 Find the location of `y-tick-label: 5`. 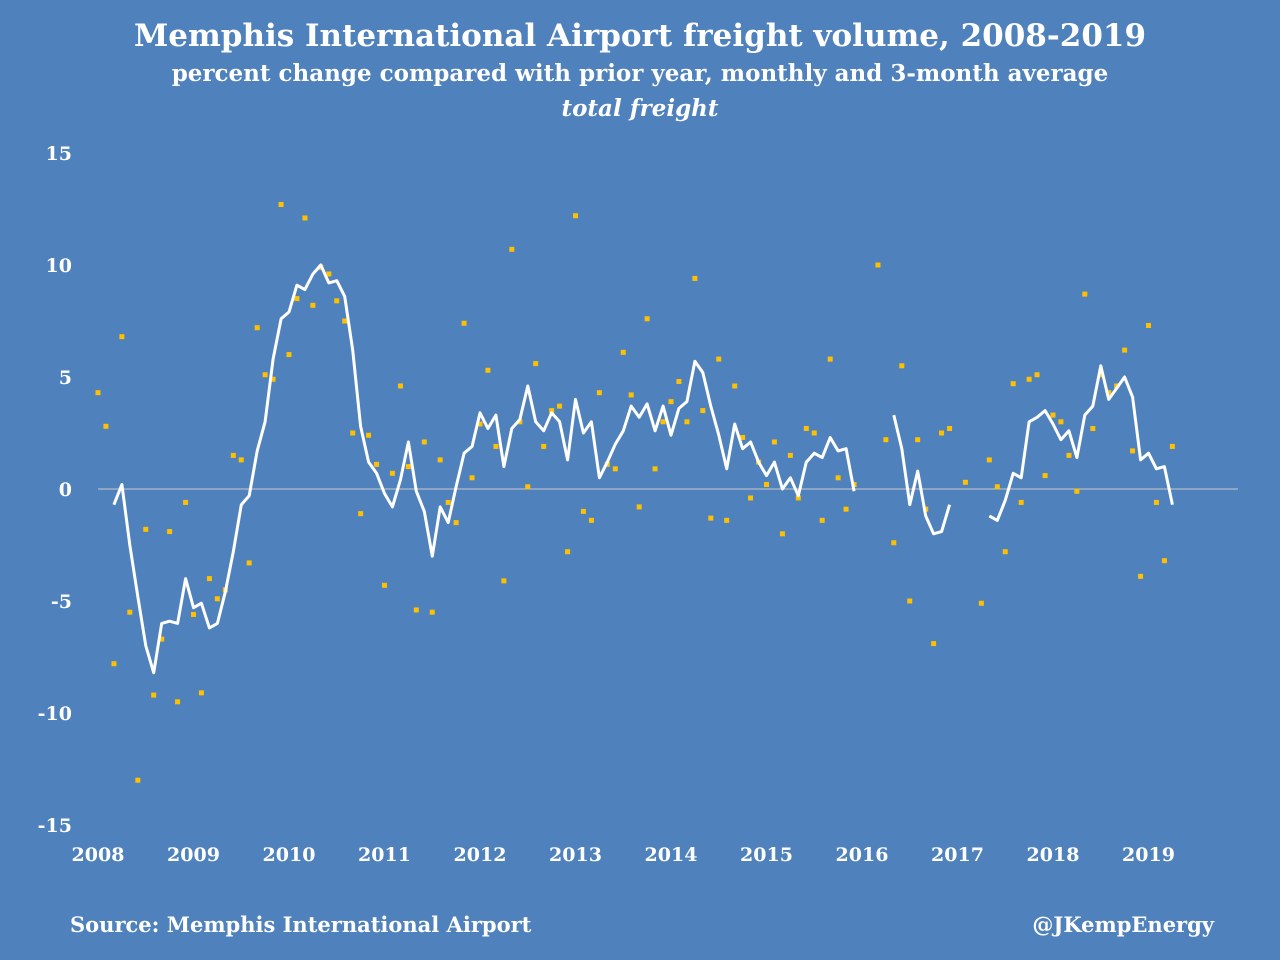

y-tick-label: 5 is located at coordinates (65, 378).